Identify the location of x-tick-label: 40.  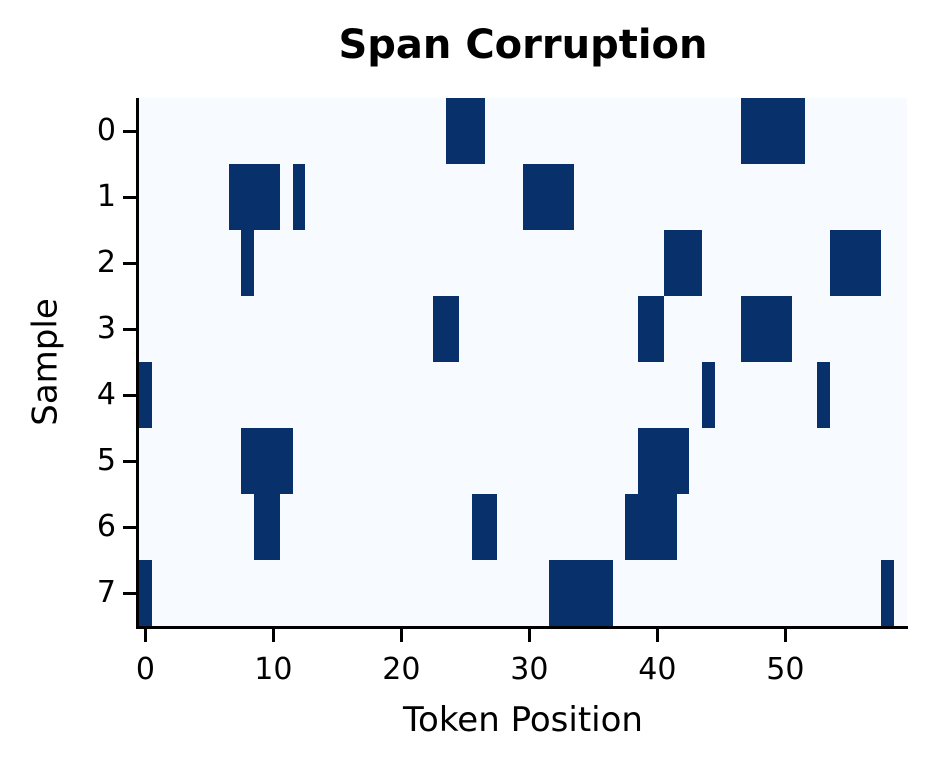
(657, 669).